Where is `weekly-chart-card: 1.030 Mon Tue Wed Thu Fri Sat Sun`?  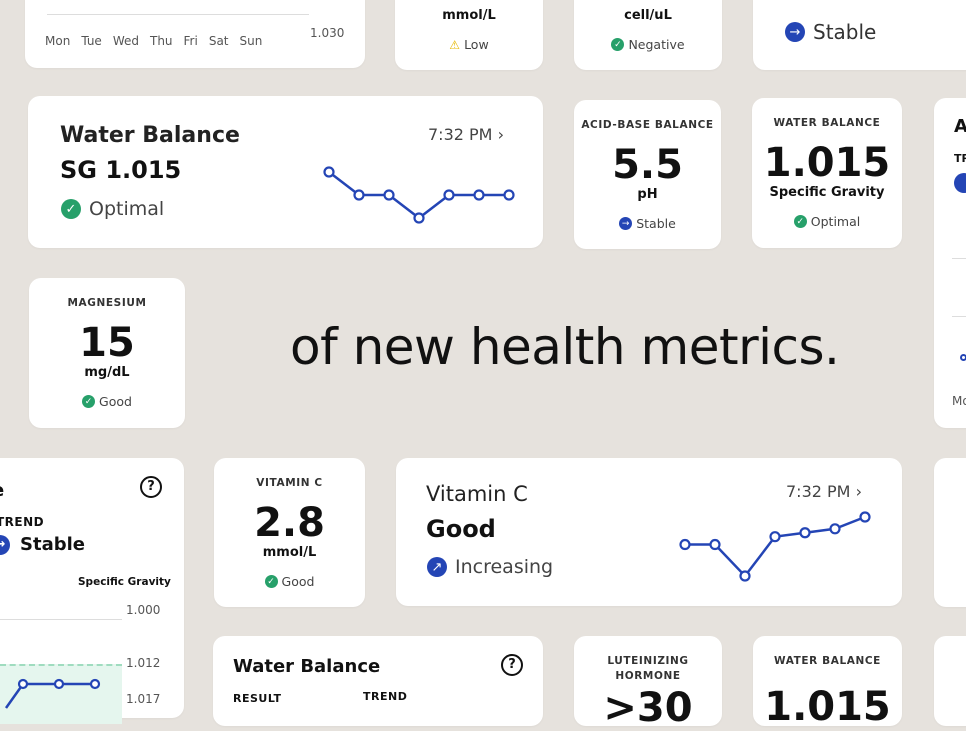 weekly-chart-card: 1.030 Mon Tue Wed Thu Fri Sat Sun is located at coordinates (195, 34).